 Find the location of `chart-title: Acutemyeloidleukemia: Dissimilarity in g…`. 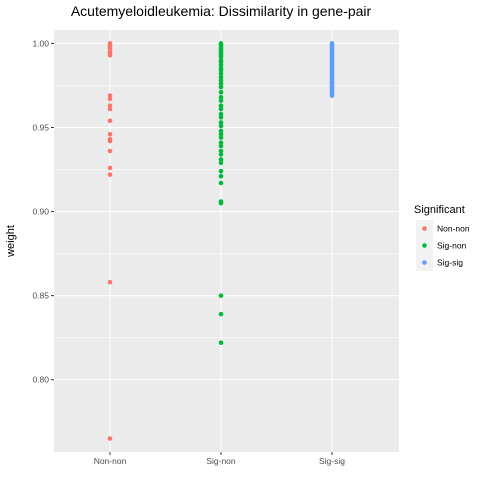

chart-title: Acutemyeloidleukemia: Dissimilarity in g… is located at coordinates (221, 11).